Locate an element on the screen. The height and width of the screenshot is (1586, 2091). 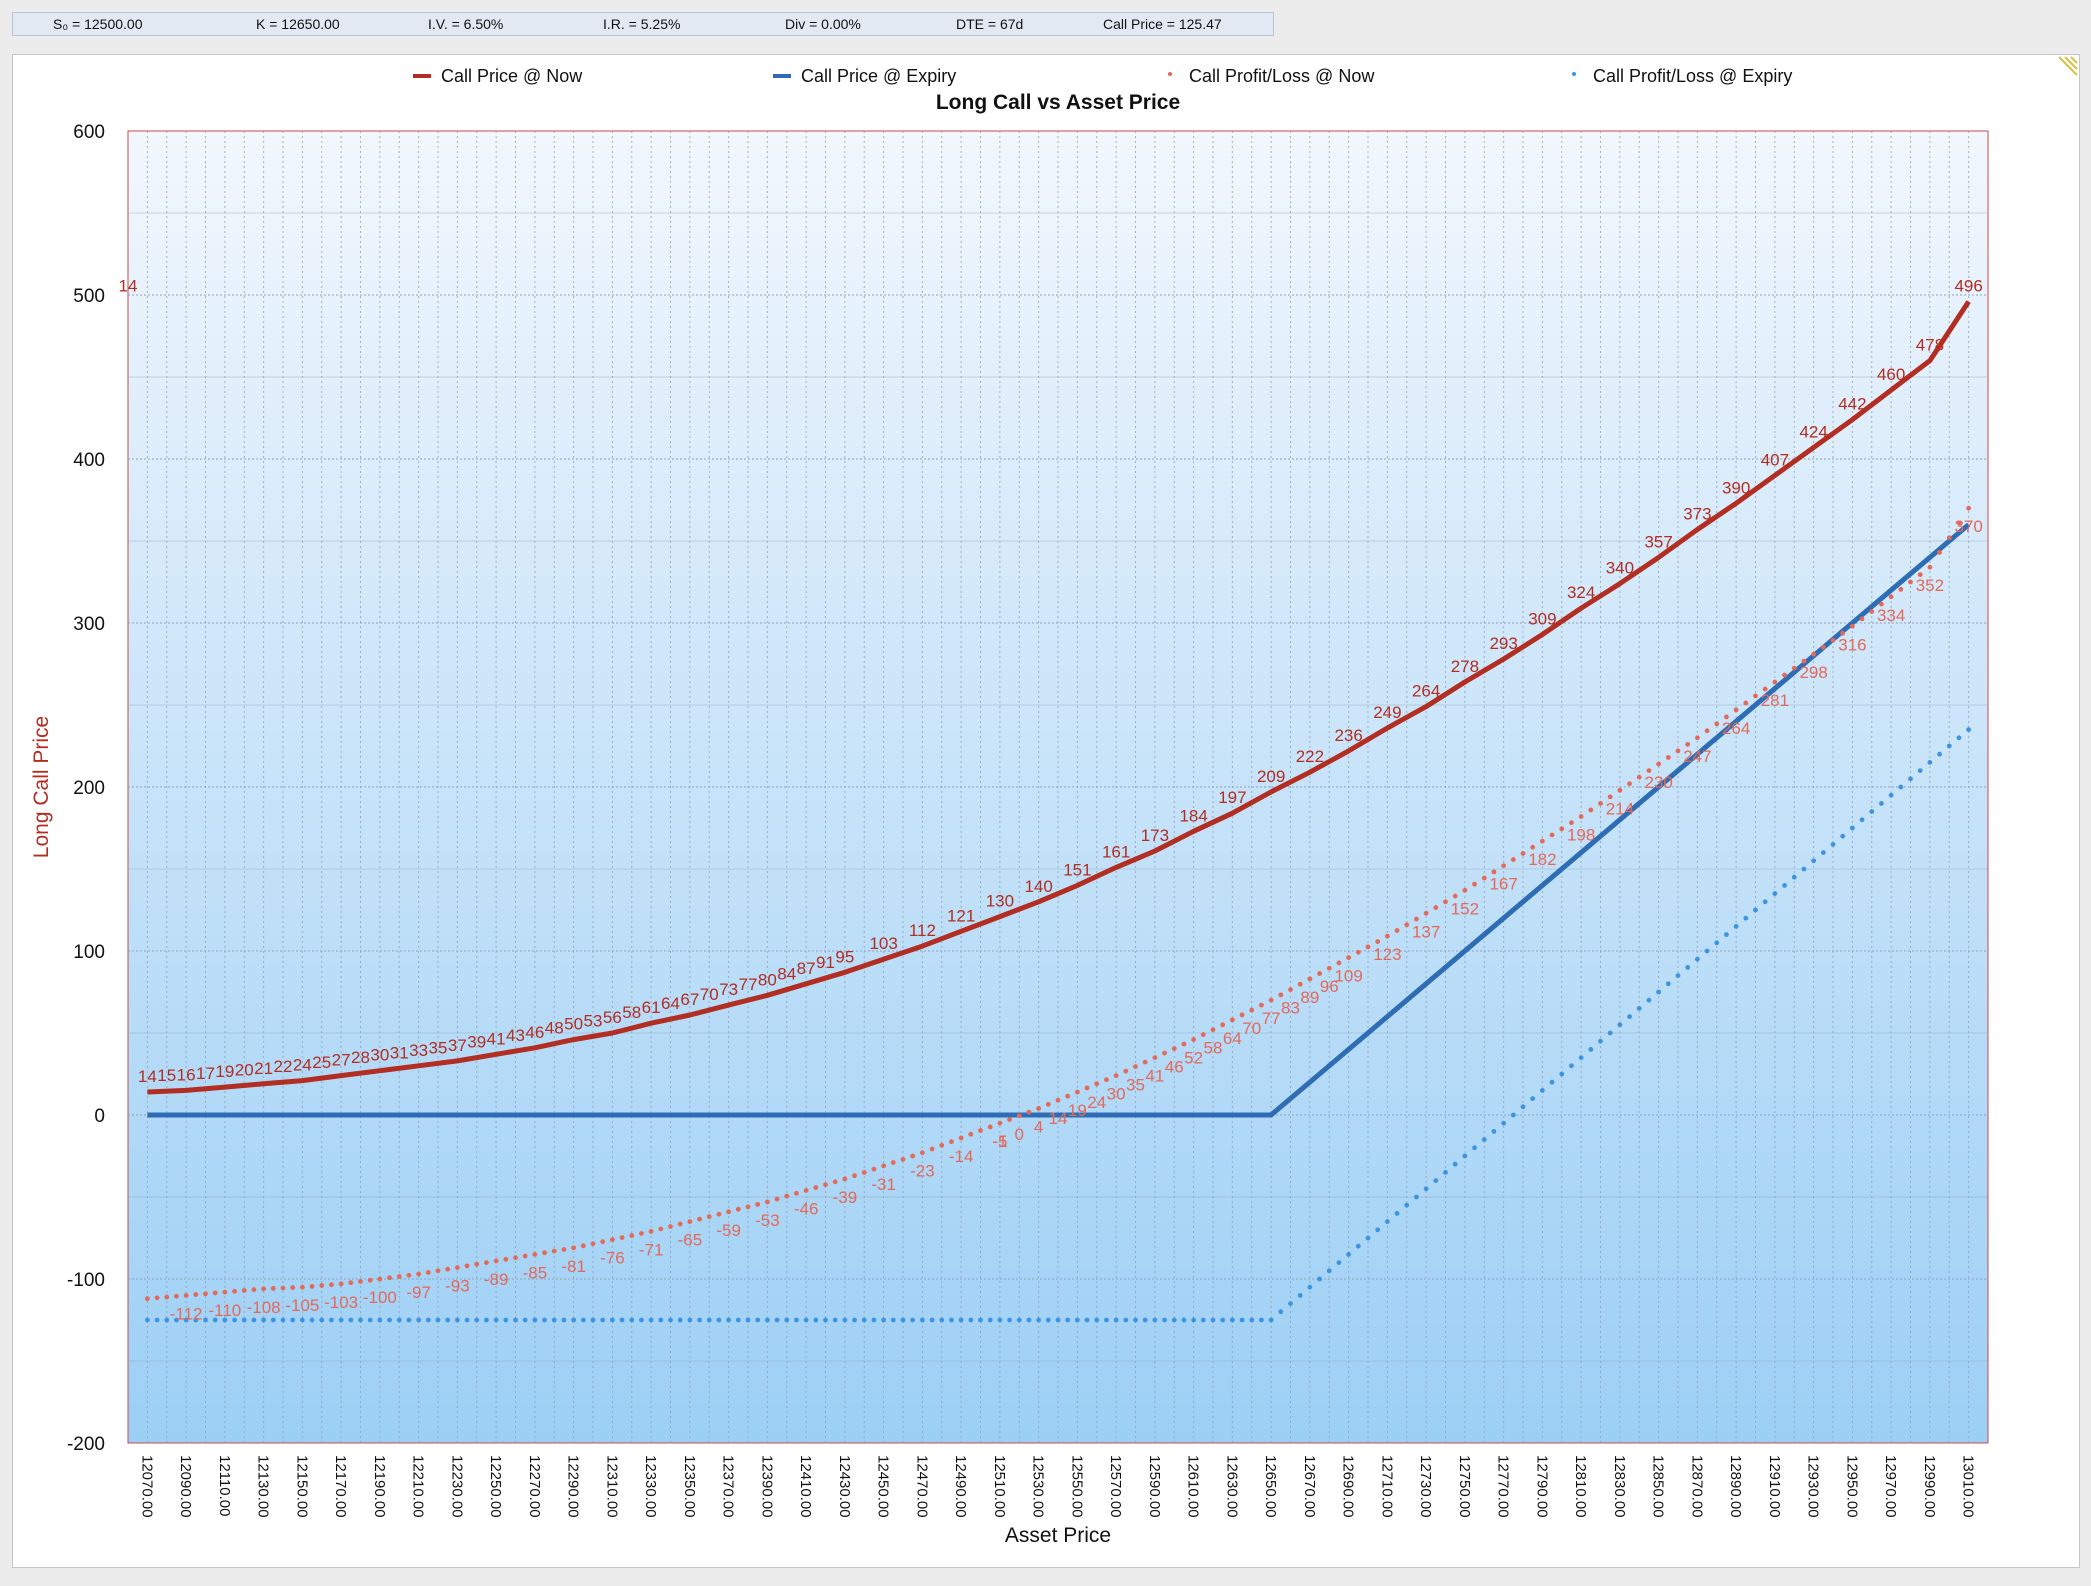
now-pl-data-label: -39 is located at coordinates (845, 1197).